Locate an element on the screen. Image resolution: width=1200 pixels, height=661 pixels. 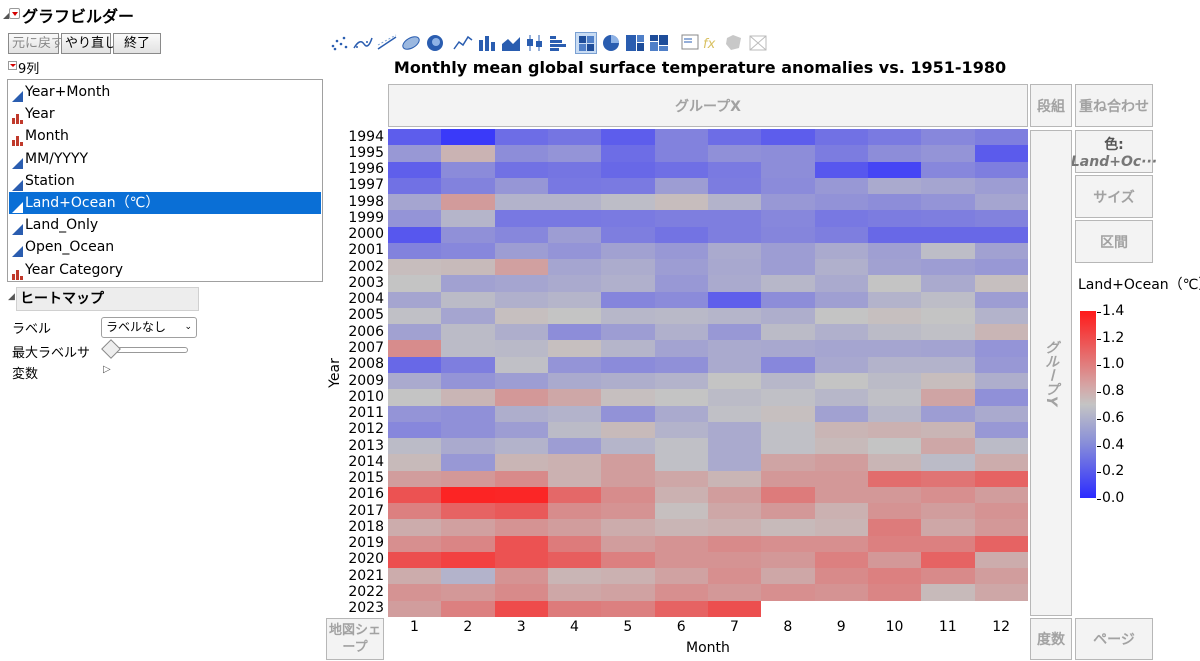
line-of-fit-icon is located at coordinates (387, 43).